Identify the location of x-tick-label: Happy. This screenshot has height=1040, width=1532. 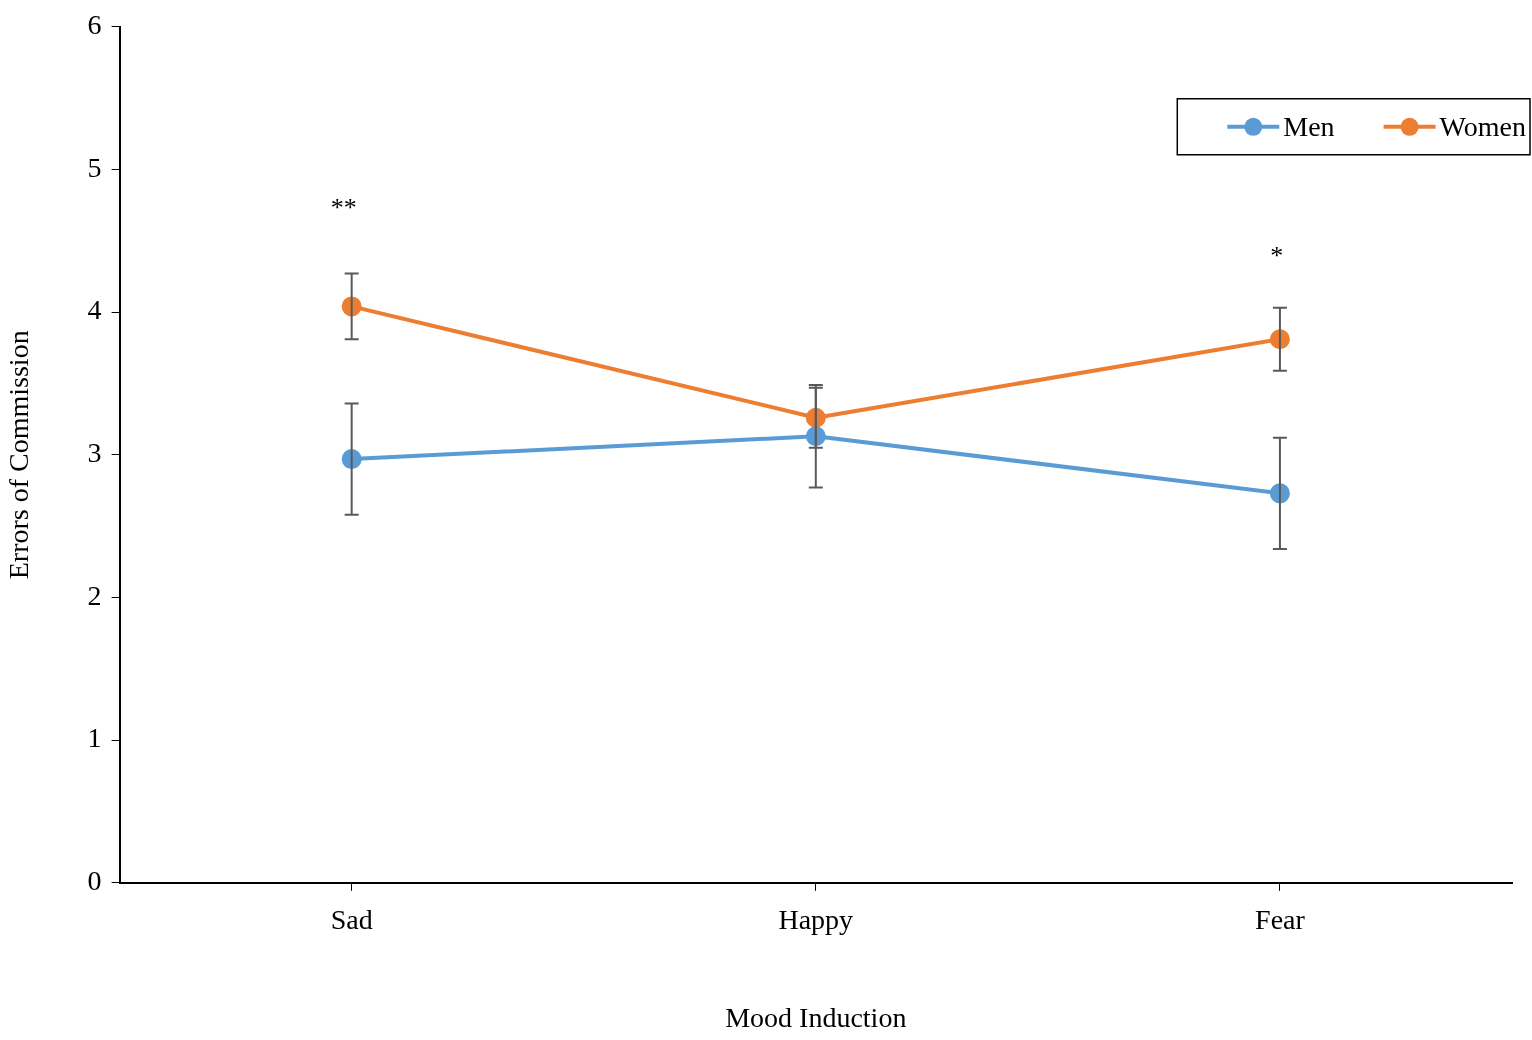
(816, 919).